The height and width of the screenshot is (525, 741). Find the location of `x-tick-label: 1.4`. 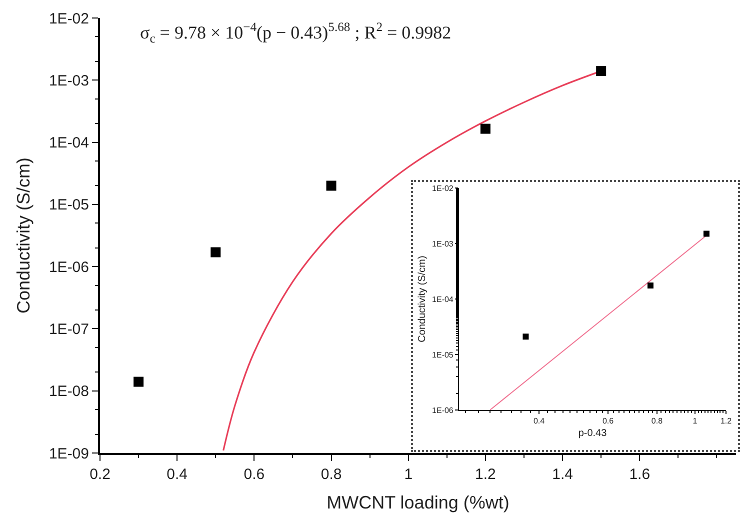

x-tick-label: 1.4 is located at coordinates (562, 474).